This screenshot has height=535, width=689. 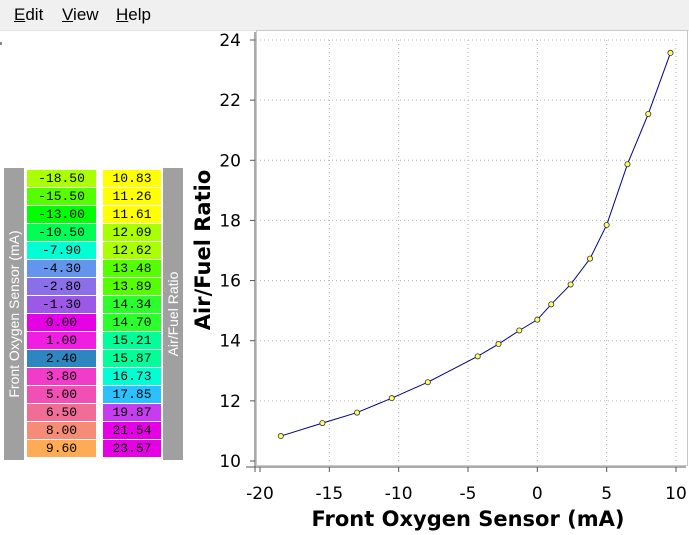 I want to click on y-axis-header-label: Air/Fuel Ratio, so click(x=173, y=314).